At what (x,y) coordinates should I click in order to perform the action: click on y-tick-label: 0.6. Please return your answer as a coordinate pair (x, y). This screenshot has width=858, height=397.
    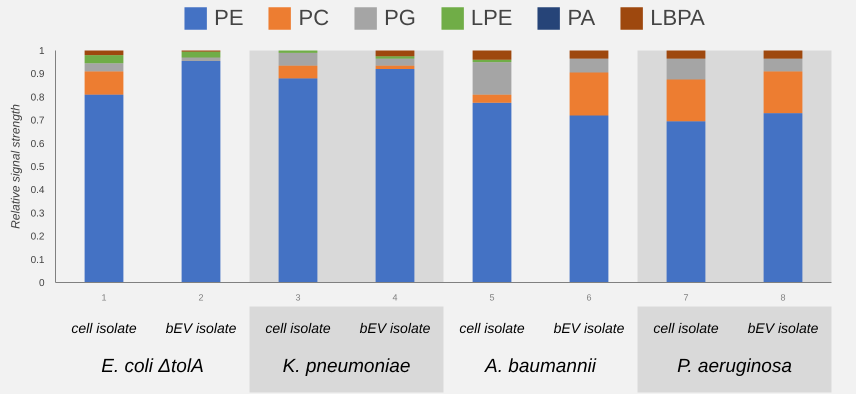
    Looking at the image, I should click on (37, 144).